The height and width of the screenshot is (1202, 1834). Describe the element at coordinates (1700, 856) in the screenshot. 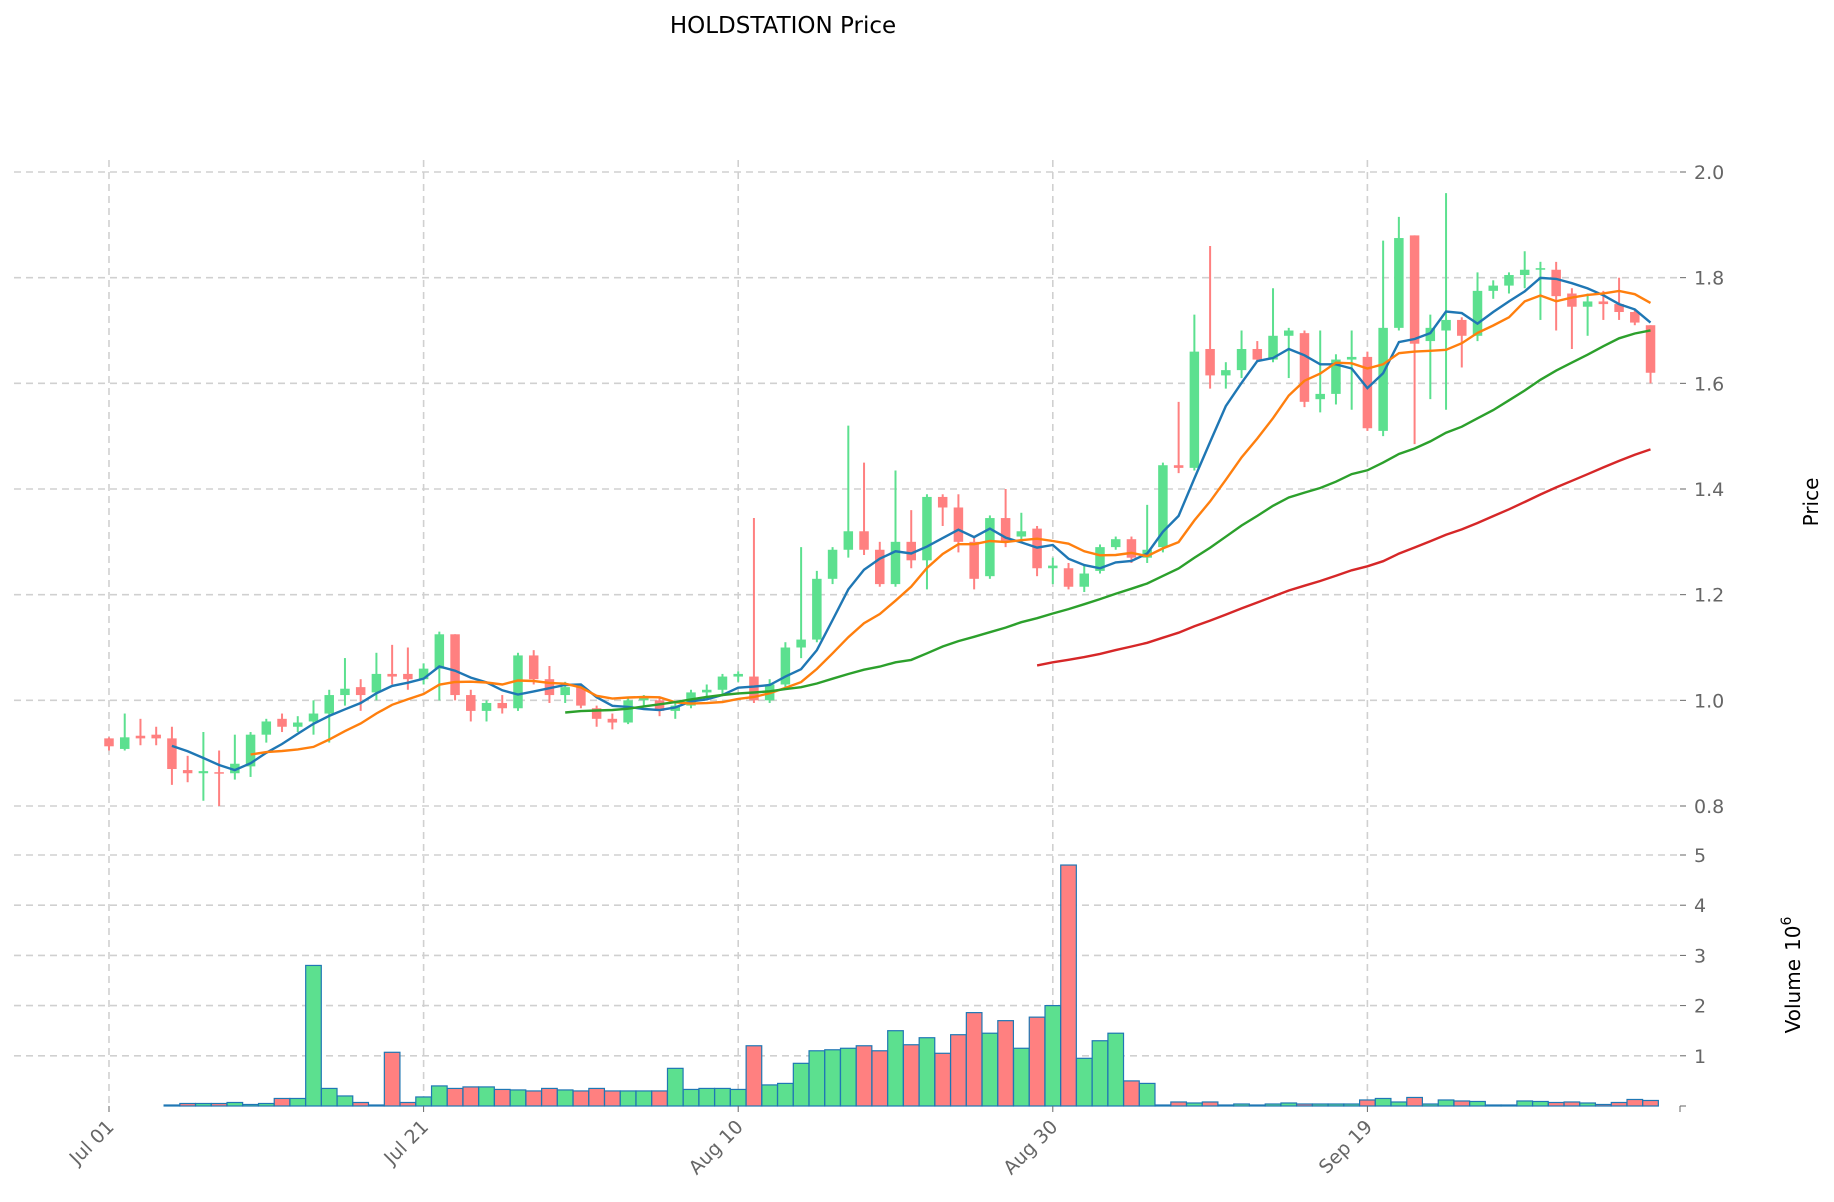

I see `volume-tick-label: 5` at that location.